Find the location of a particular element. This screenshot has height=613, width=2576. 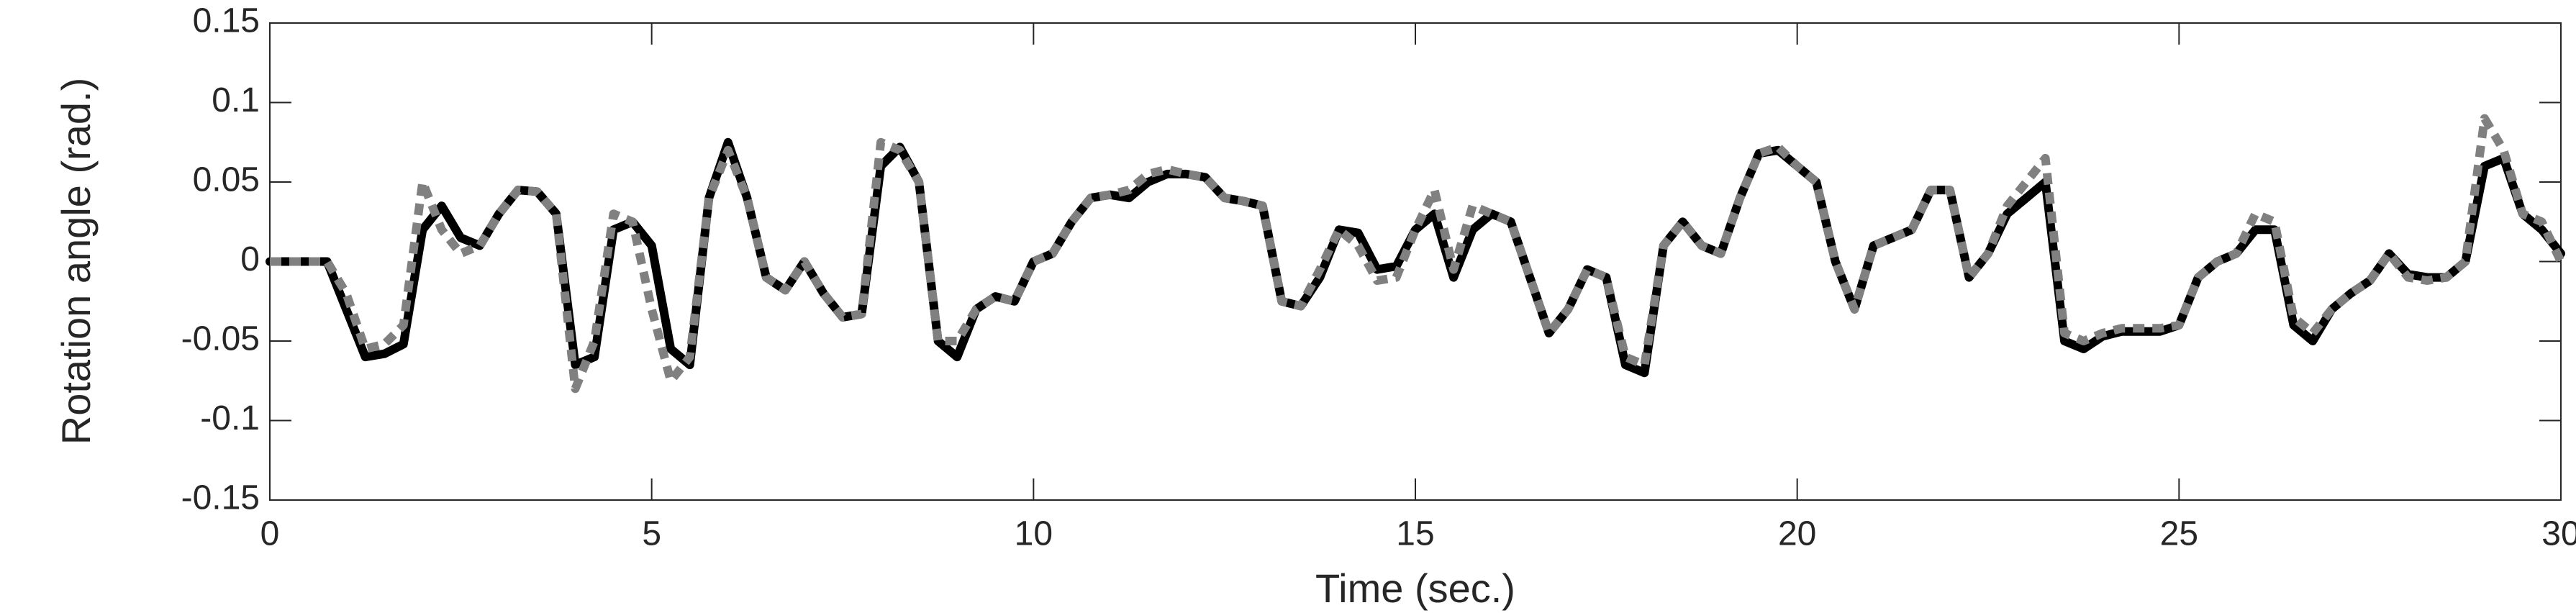

x-tick-label: 25 is located at coordinates (2179, 534).